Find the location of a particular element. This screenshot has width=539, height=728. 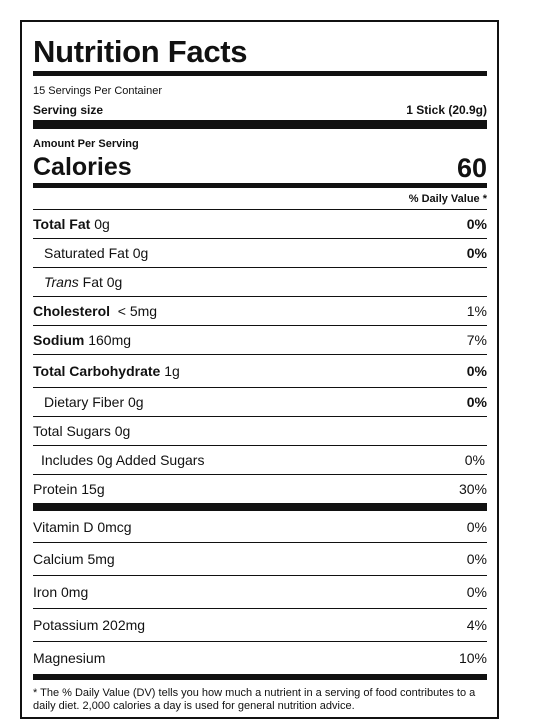

nutrient-label: Sodium 160mg is located at coordinates (82, 340).